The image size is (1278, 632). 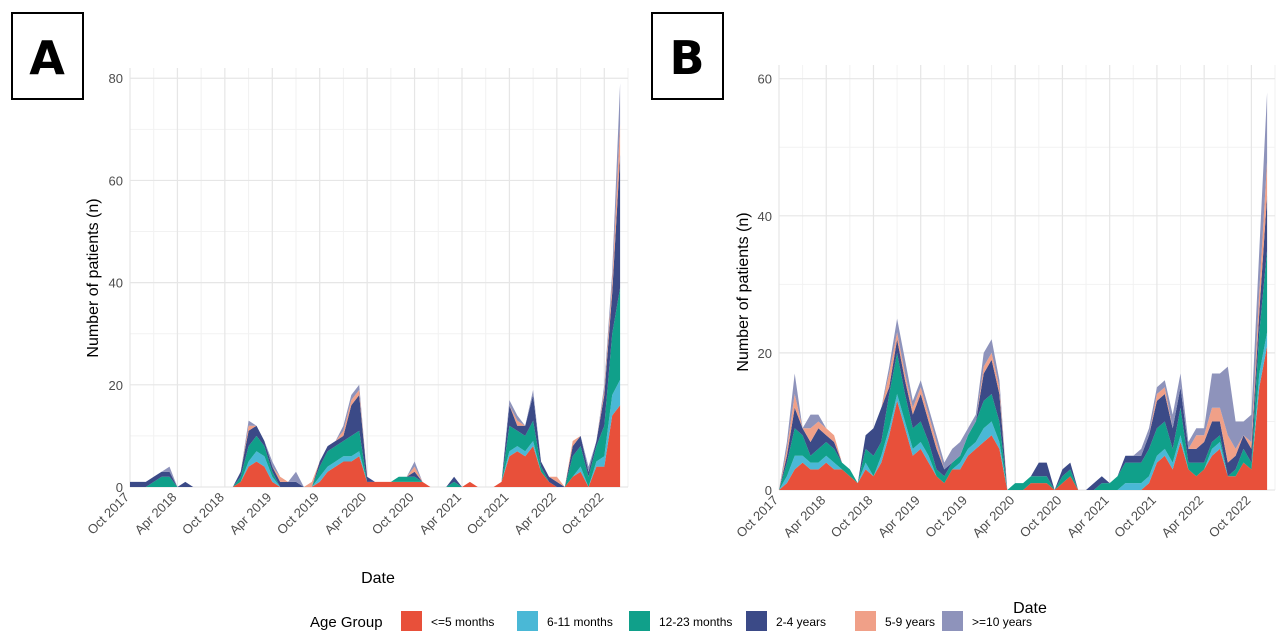 I want to click on panel-a-letter-box, so click(x=47, y=56).